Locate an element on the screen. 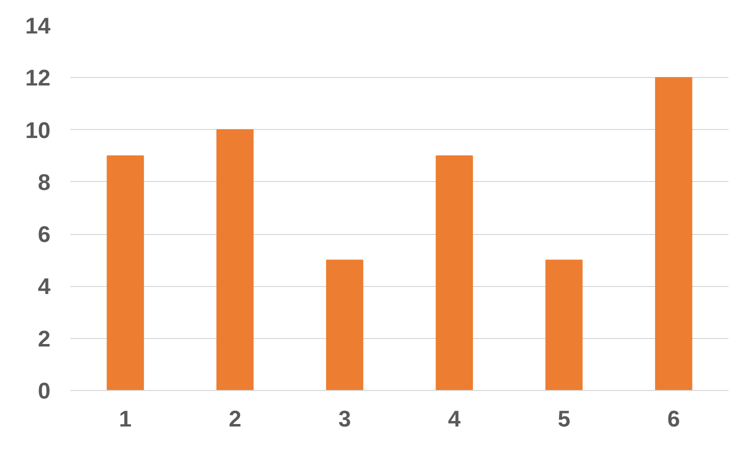 The height and width of the screenshot is (452, 752). x-tick-label: 1 is located at coordinates (125, 419).